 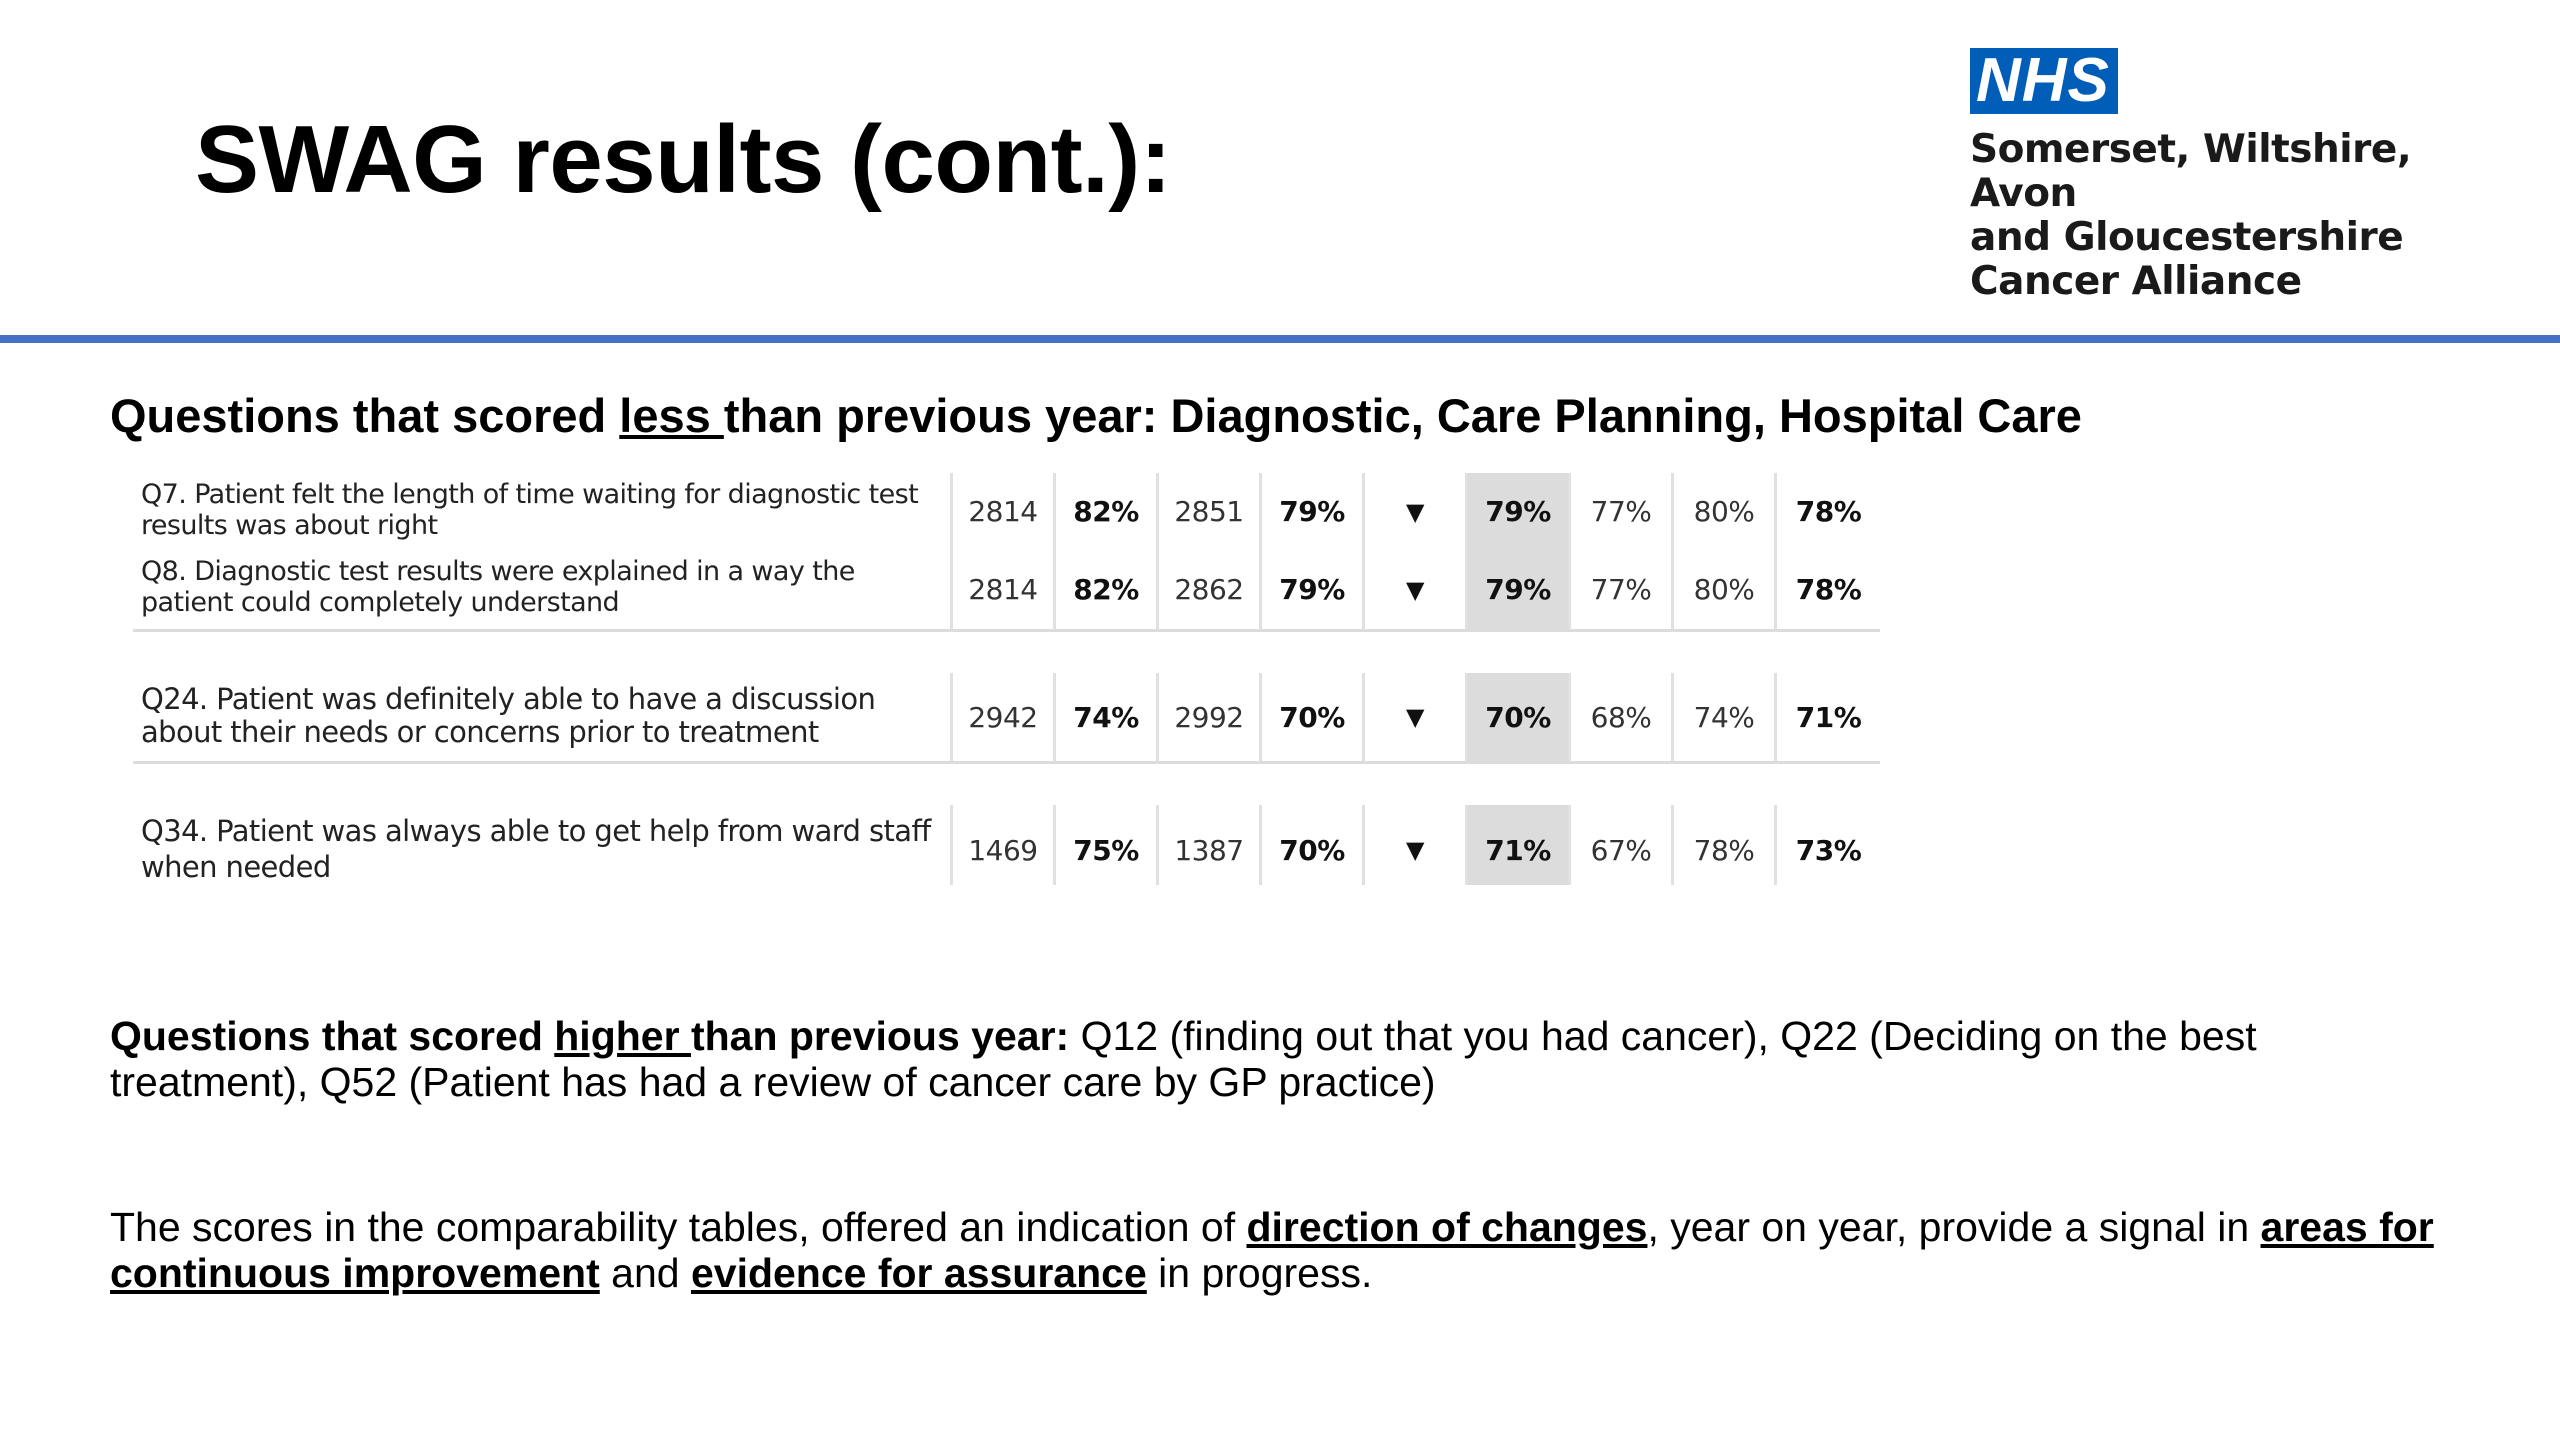 What do you see at coordinates (365, 415) in the screenshot?
I see `less-heading-pre: Questions that scored` at bounding box center [365, 415].